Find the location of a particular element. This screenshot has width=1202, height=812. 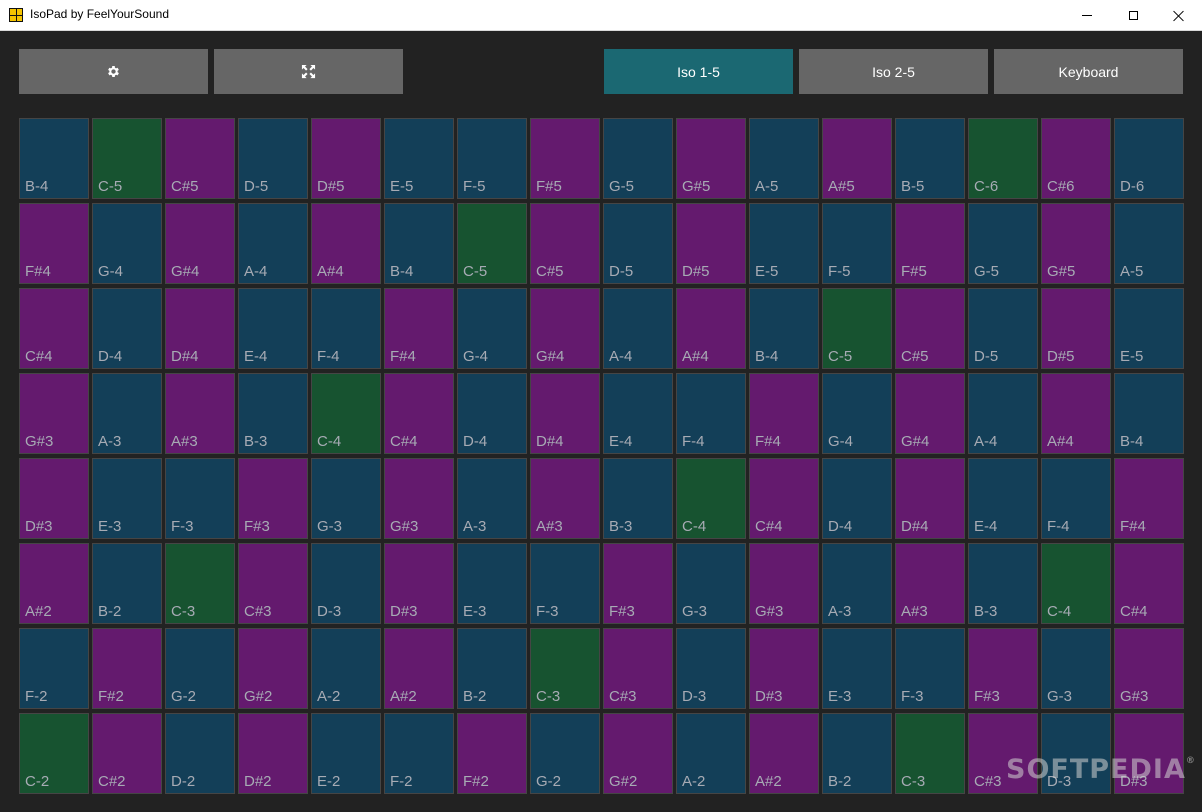

fullscreen-button is located at coordinates (308, 71).